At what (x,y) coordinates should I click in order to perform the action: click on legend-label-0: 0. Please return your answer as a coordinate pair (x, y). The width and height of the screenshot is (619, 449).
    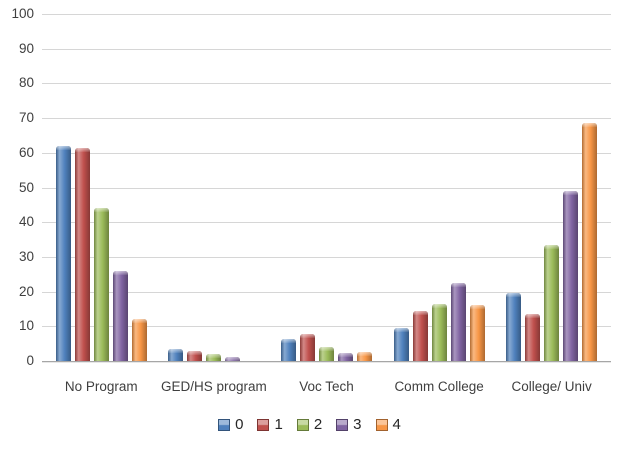
    Looking at the image, I should click on (239, 424).